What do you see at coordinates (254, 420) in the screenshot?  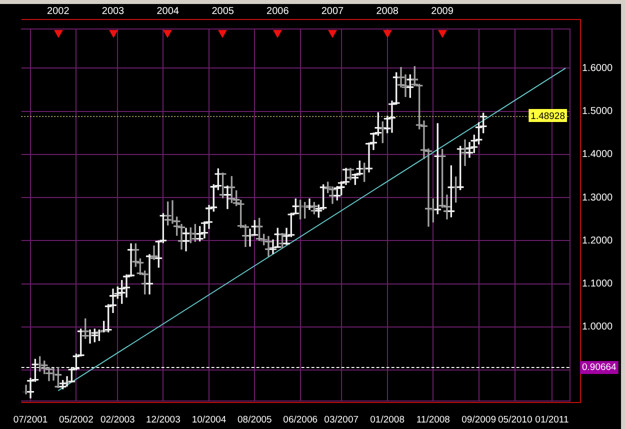 I see `x-tick-label: 08/2005` at bounding box center [254, 420].